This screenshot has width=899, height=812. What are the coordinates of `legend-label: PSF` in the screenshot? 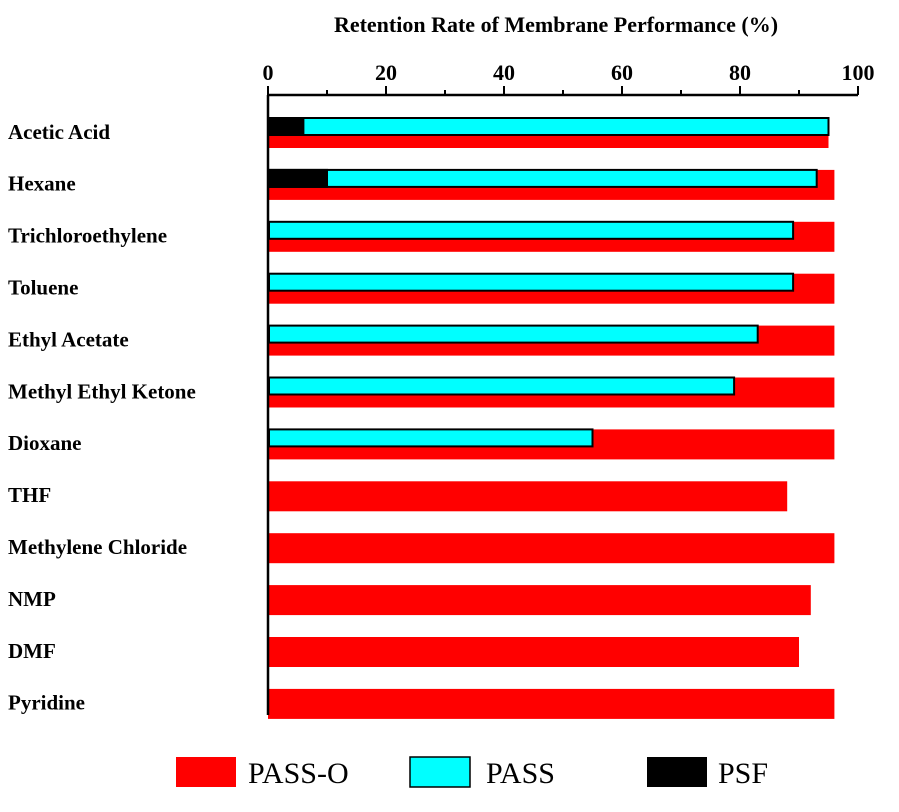 It's located at (743, 773).